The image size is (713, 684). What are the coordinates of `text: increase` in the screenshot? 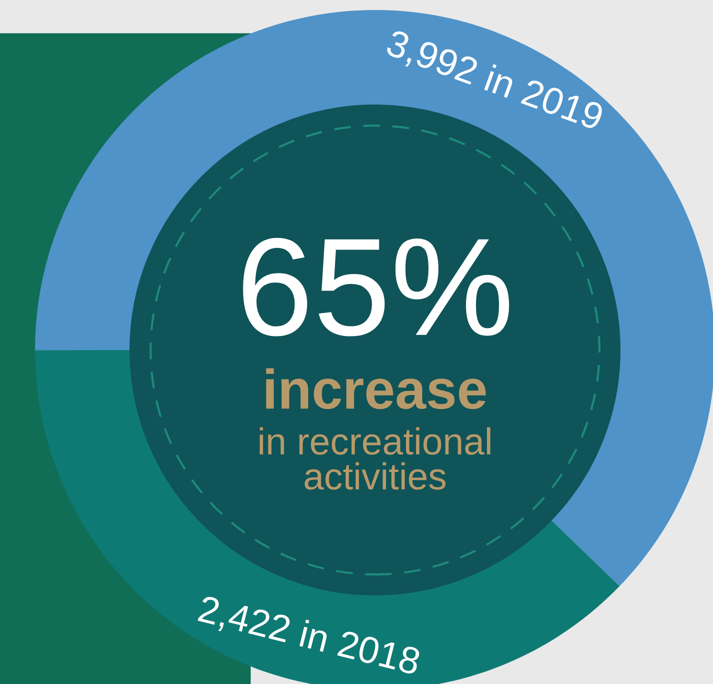 It's located at (376, 389).